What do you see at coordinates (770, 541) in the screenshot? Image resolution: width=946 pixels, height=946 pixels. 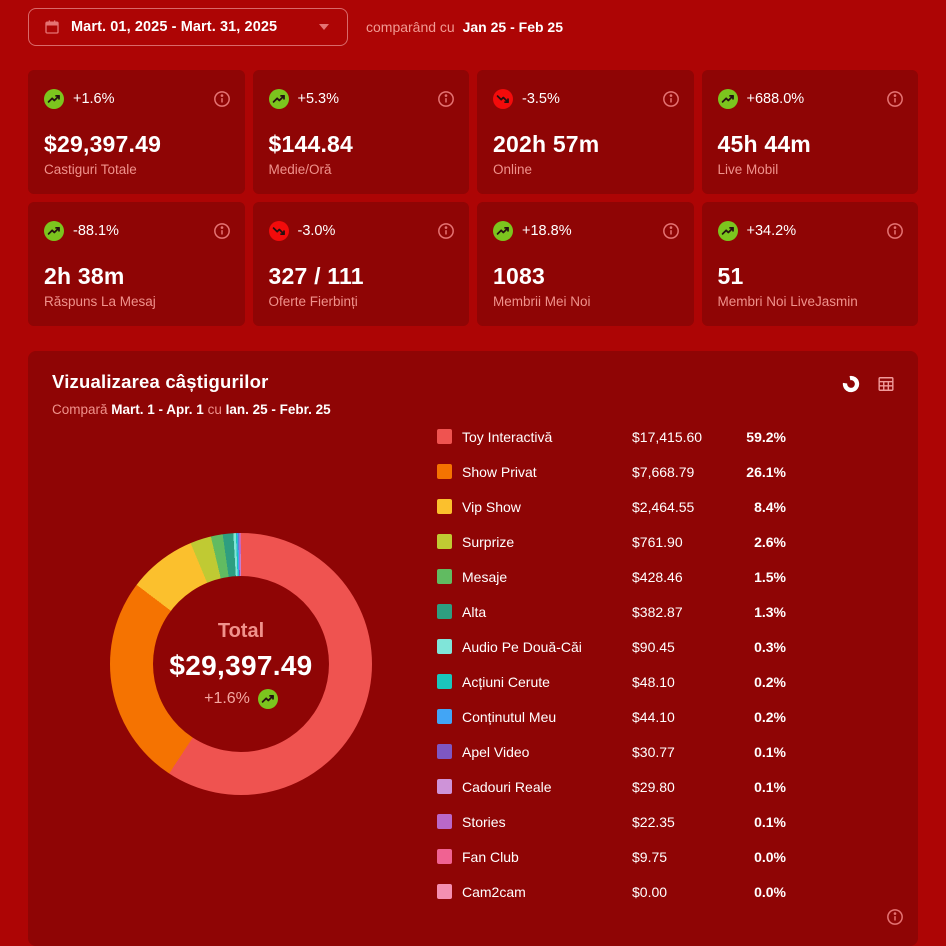 I see `legend-percent: 2.6%` at bounding box center [770, 541].